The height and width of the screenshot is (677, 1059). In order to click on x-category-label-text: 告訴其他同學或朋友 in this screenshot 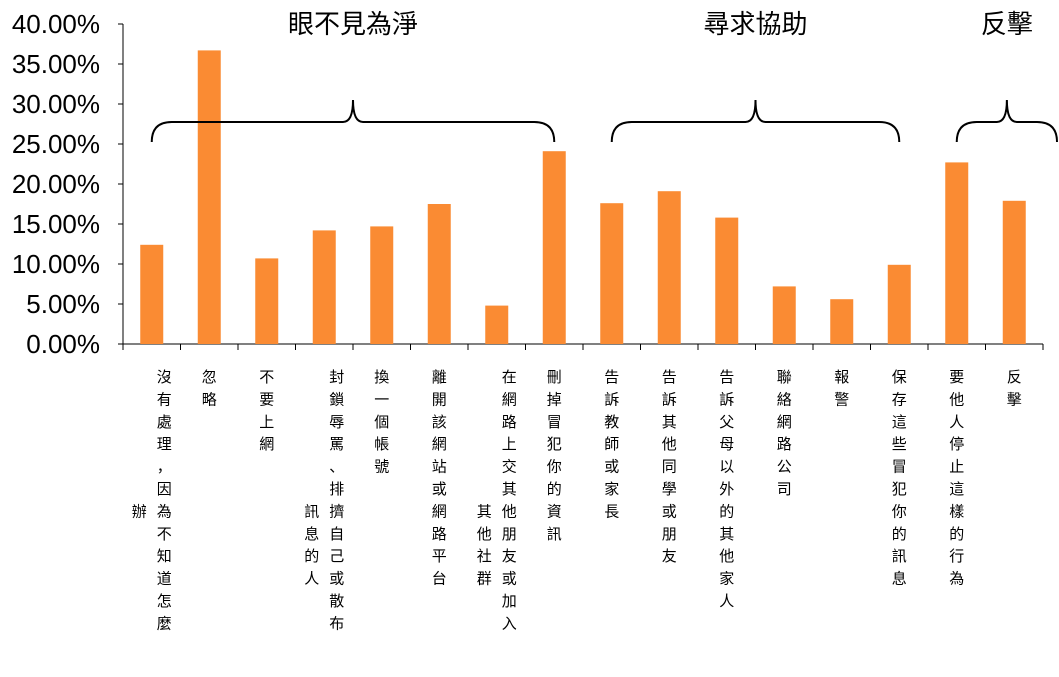, I will do `click(669, 466)`.